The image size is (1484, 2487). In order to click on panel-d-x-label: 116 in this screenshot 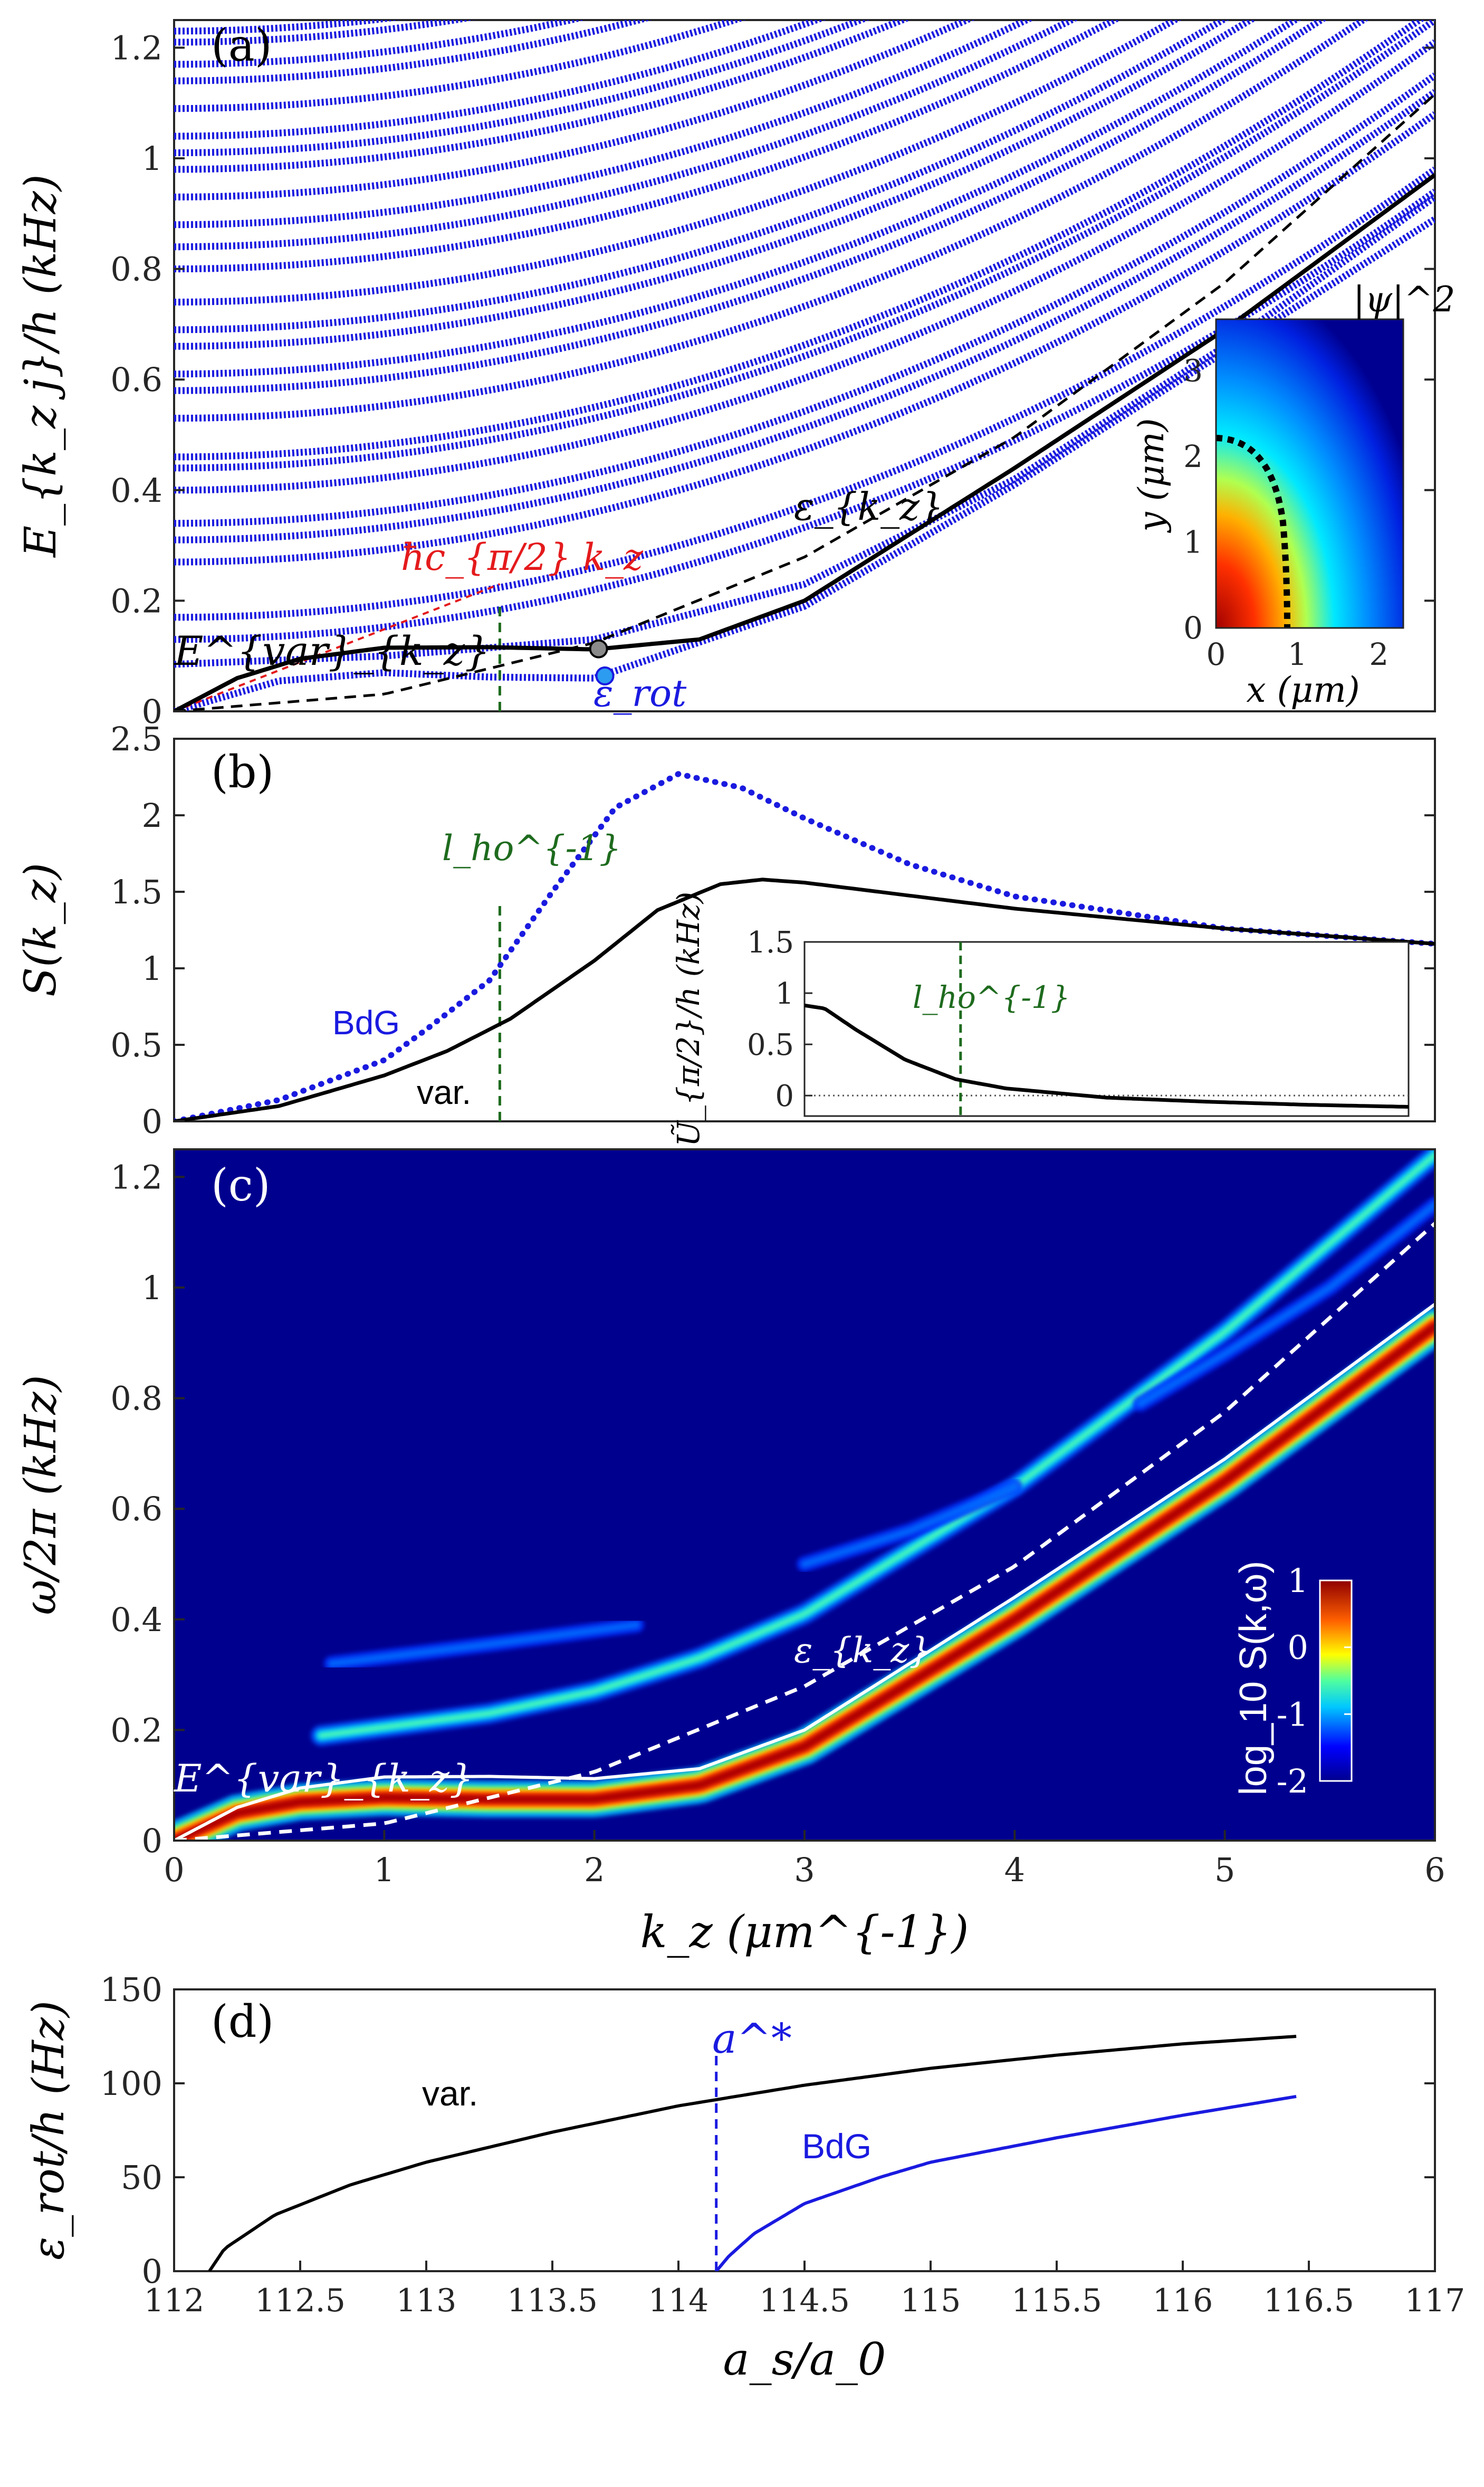, I will do `click(1183, 2300)`.